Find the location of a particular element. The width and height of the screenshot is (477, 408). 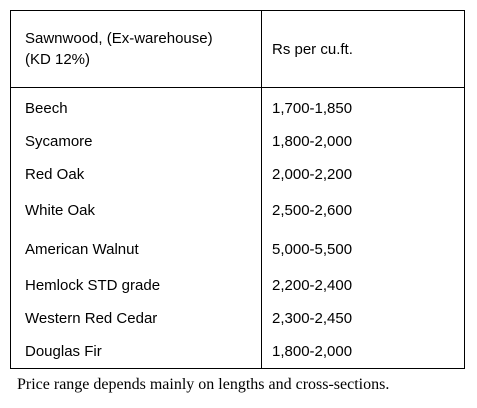

table-row: White Oak 2,500-2,600 is located at coordinates (237, 210).